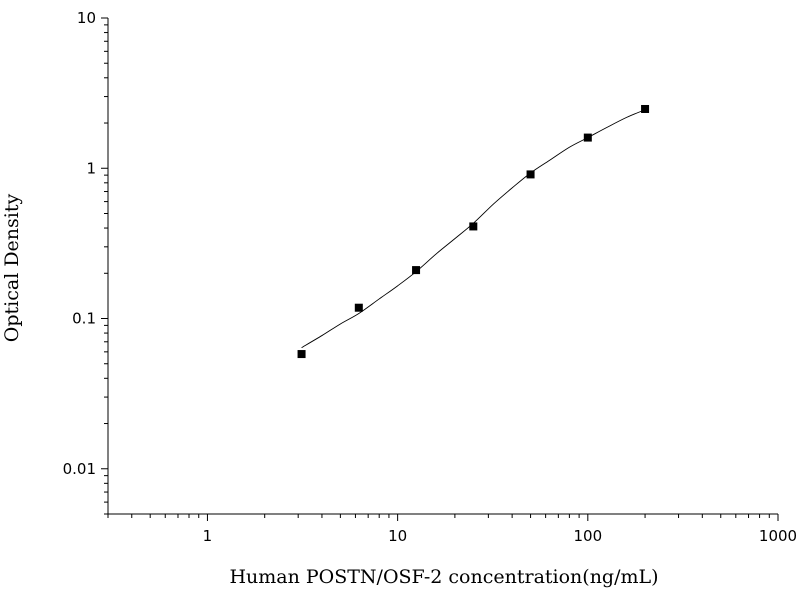 The height and width of the screenshot is (600, 800). I want to click on x-tick-label: 1000, so click(778, 536).